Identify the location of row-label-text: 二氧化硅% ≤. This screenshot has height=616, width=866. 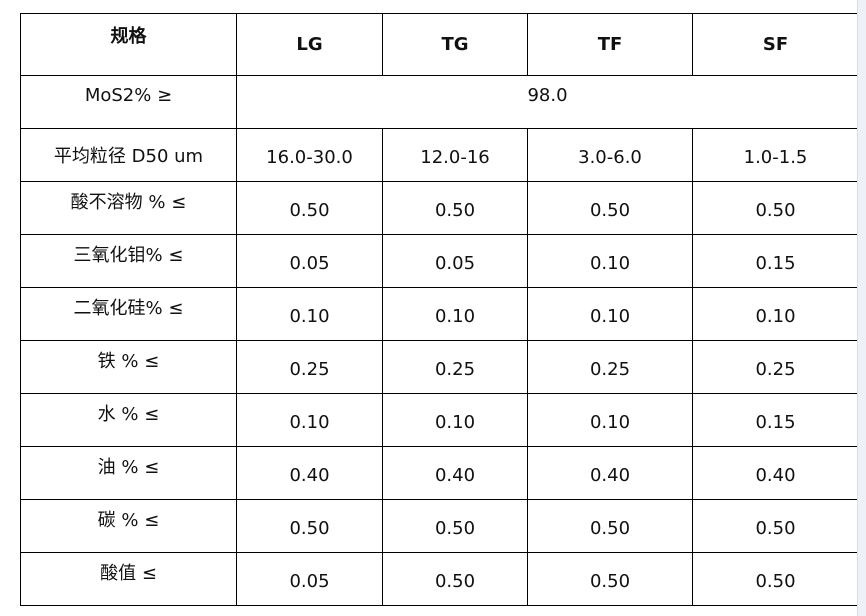
(128, 308).